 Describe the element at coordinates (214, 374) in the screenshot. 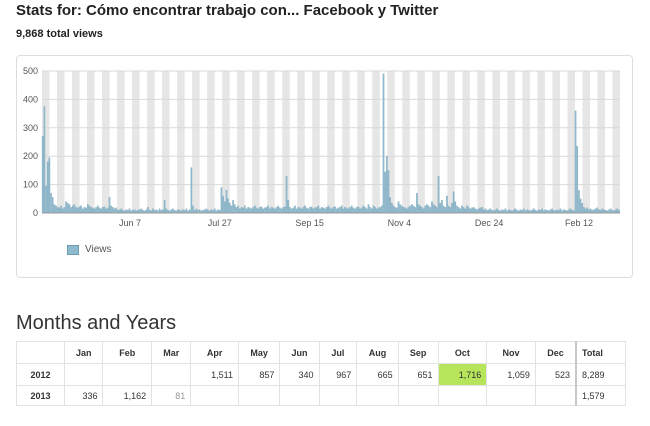

I see `month-cell: 1,511` at that location.